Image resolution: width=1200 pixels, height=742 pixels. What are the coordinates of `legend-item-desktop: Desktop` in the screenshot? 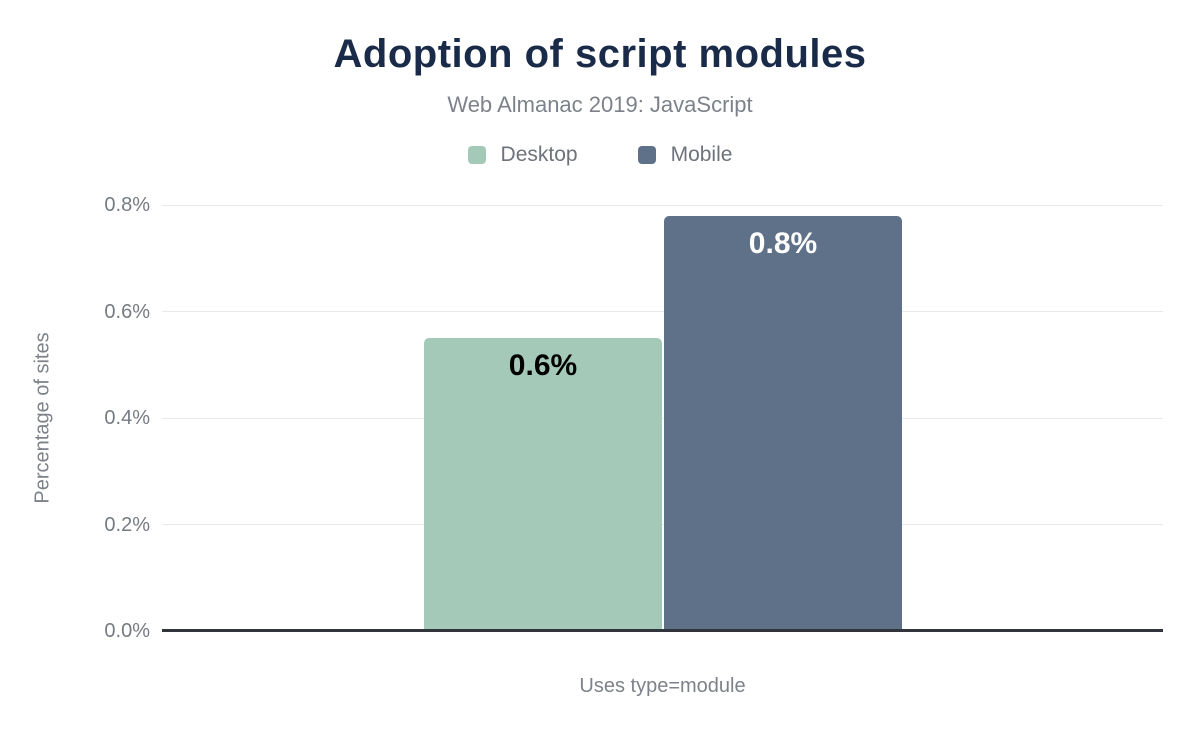 It's located at (522, 155).